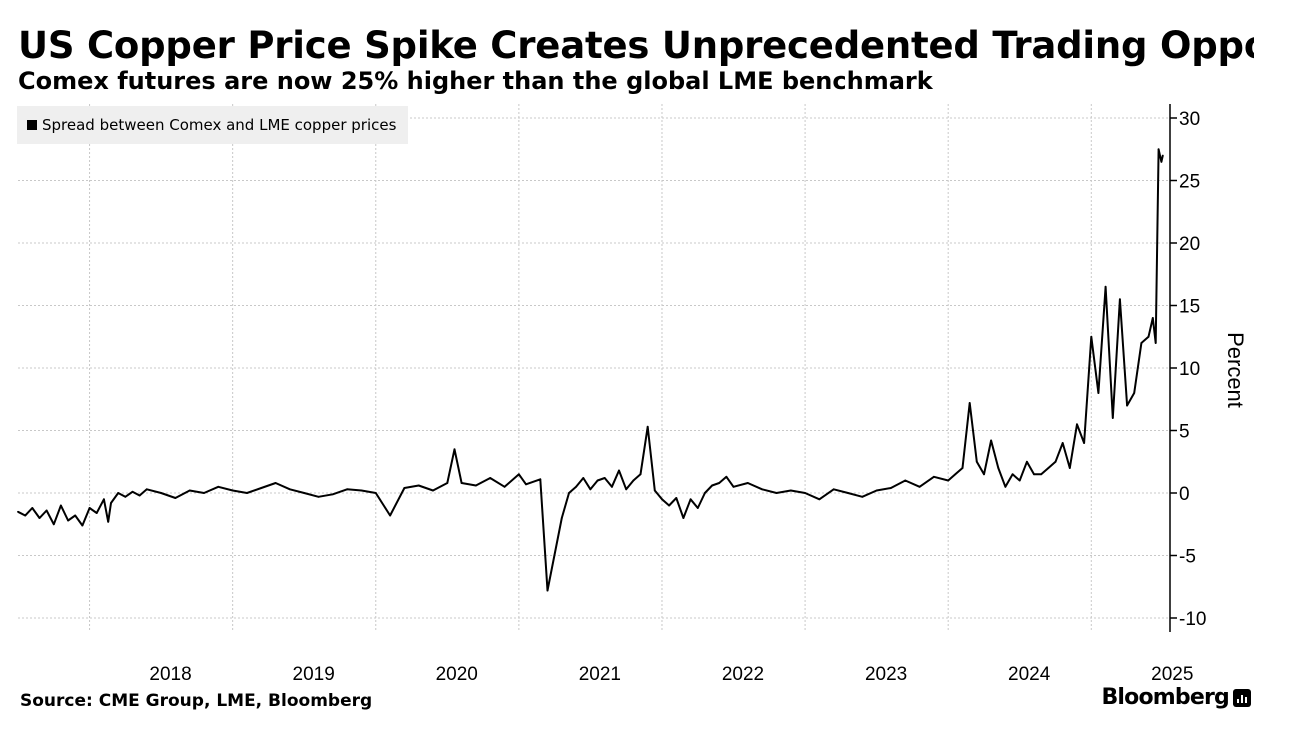  Describe the element at coordinates (1189, 244) in the screenshot. I see `y-tick-label: 20` at that location.